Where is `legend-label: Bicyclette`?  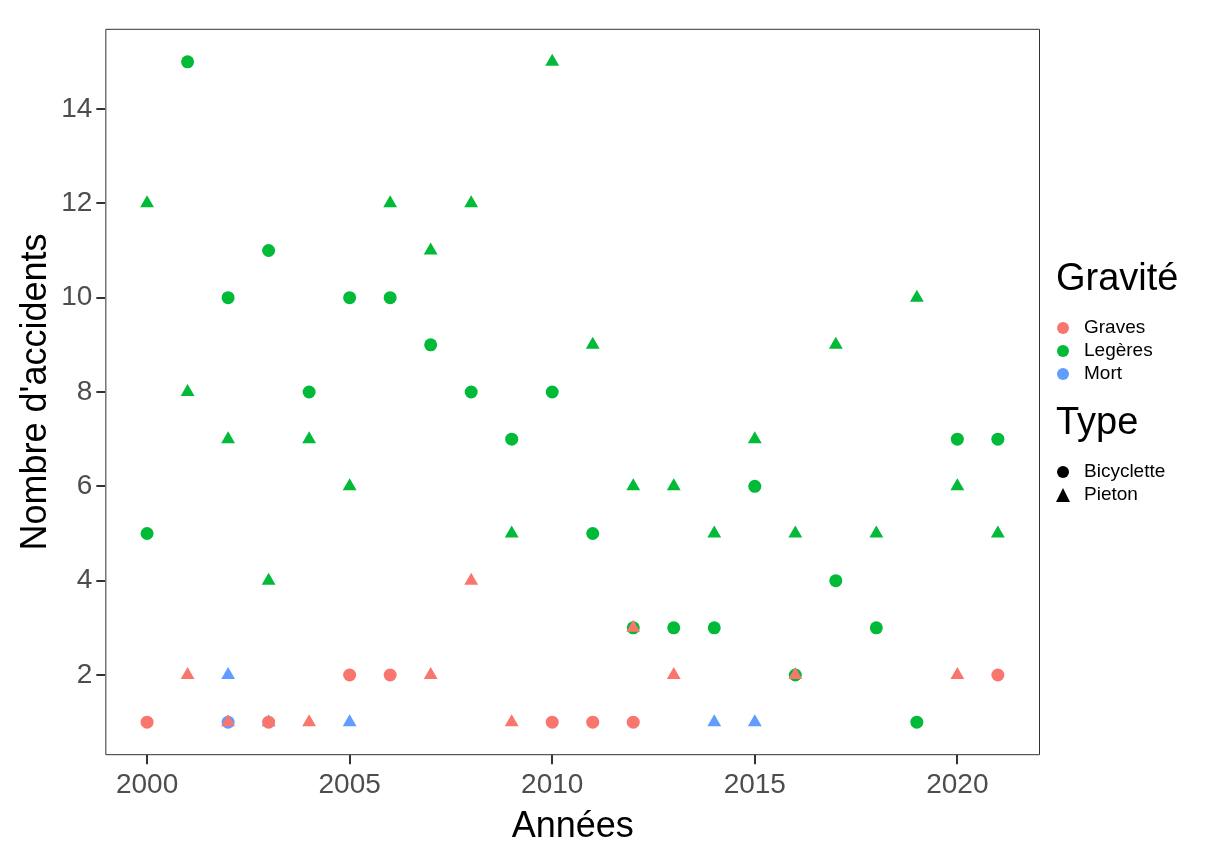
legend-label: Bicyclette is located at coordinates (1125, 470).